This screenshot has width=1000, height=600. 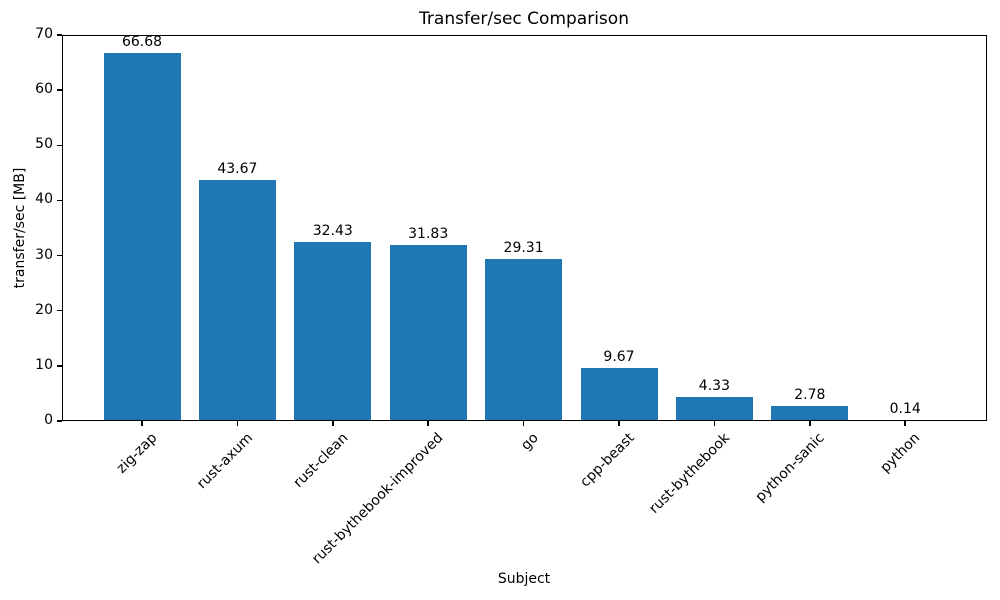 I want to click on bar-value-label: 31.83, so click(x=428, y=234).